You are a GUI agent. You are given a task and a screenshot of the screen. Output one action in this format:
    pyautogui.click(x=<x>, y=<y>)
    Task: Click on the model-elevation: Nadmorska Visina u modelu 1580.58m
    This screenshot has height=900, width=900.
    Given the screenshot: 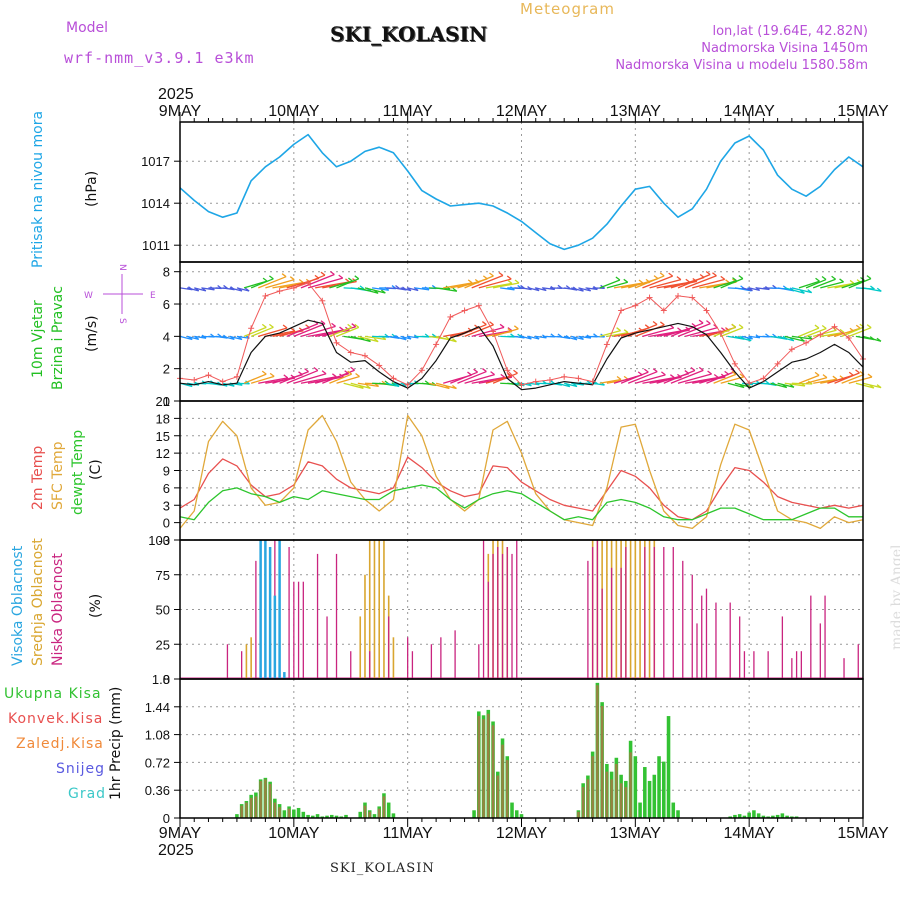 What is the action you would take?
    pyautogui.click(x=741, y=65)
    